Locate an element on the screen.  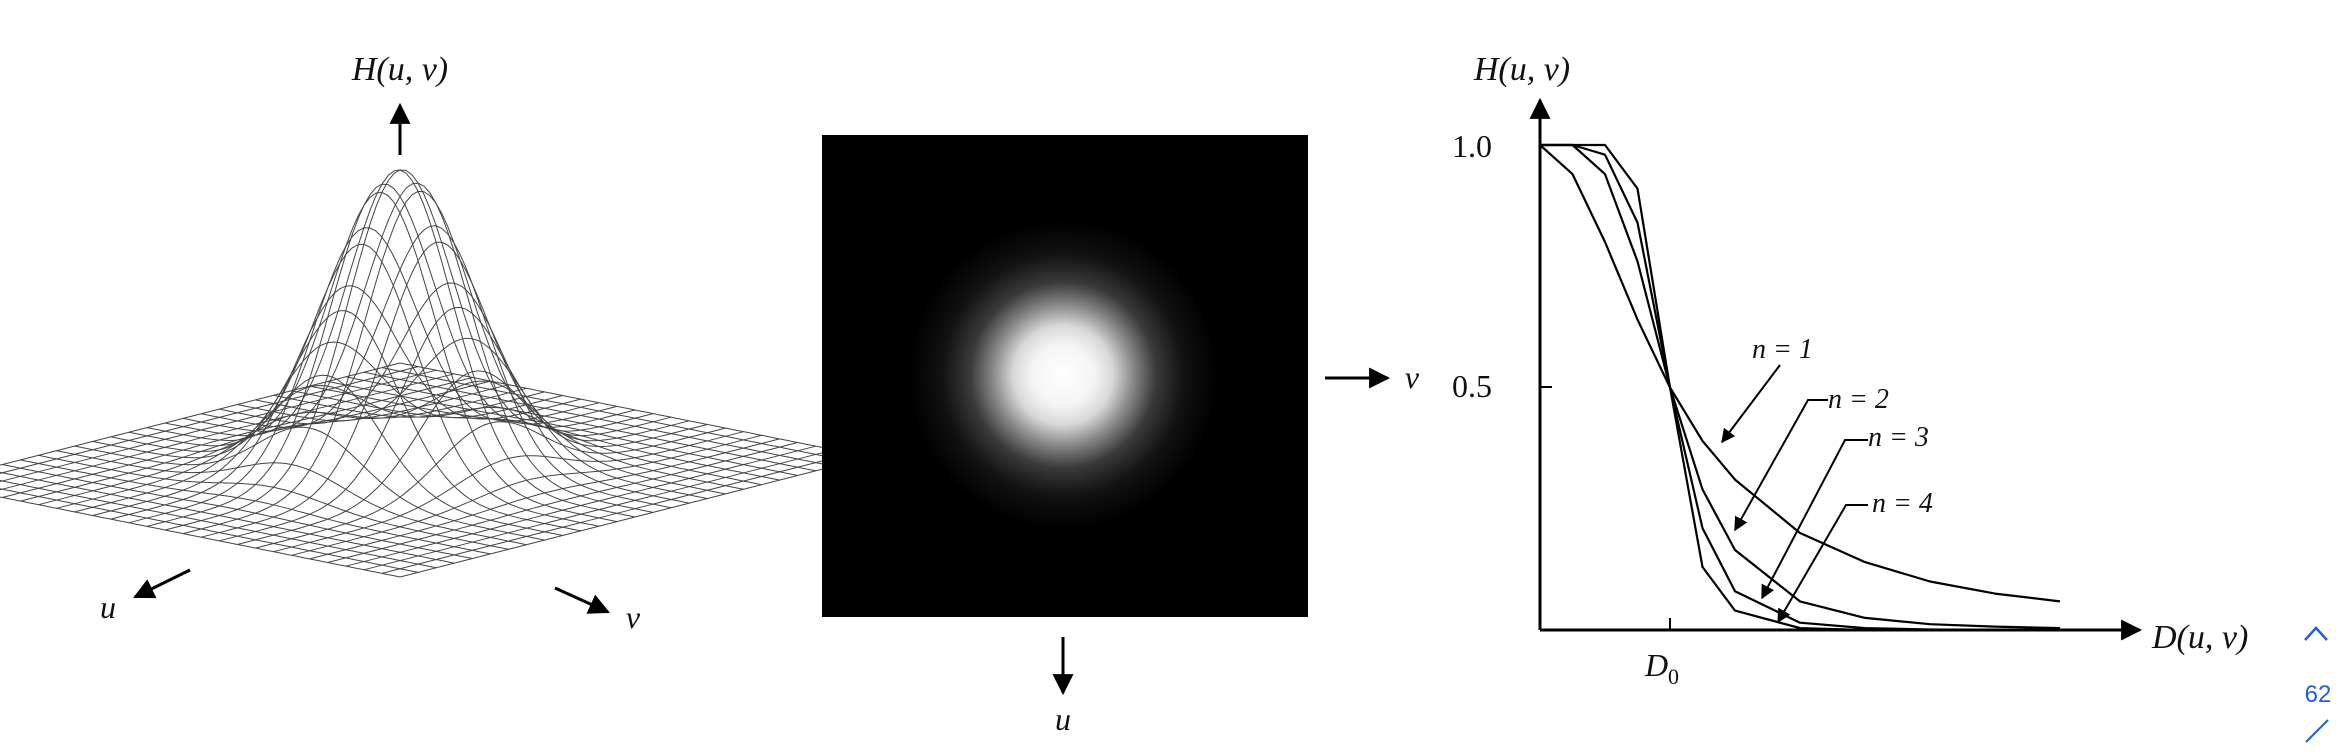
image-u-label: u is located at coordinates (1063, 719).